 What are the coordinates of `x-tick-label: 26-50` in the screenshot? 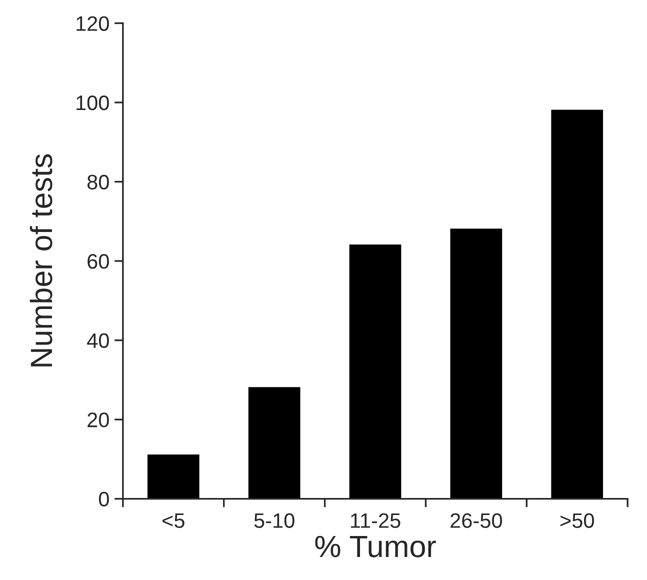 It's located at (476, 520).